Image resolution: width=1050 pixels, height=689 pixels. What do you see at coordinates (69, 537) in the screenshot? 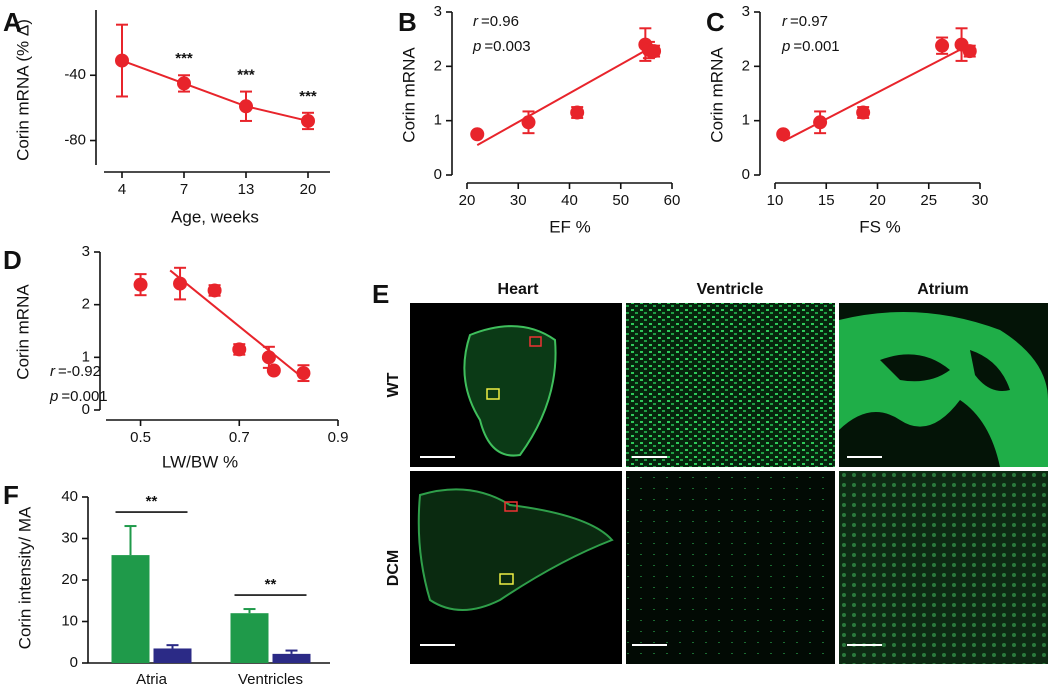
I see `y-tick-label: 30` at bounding box center [69, 537].